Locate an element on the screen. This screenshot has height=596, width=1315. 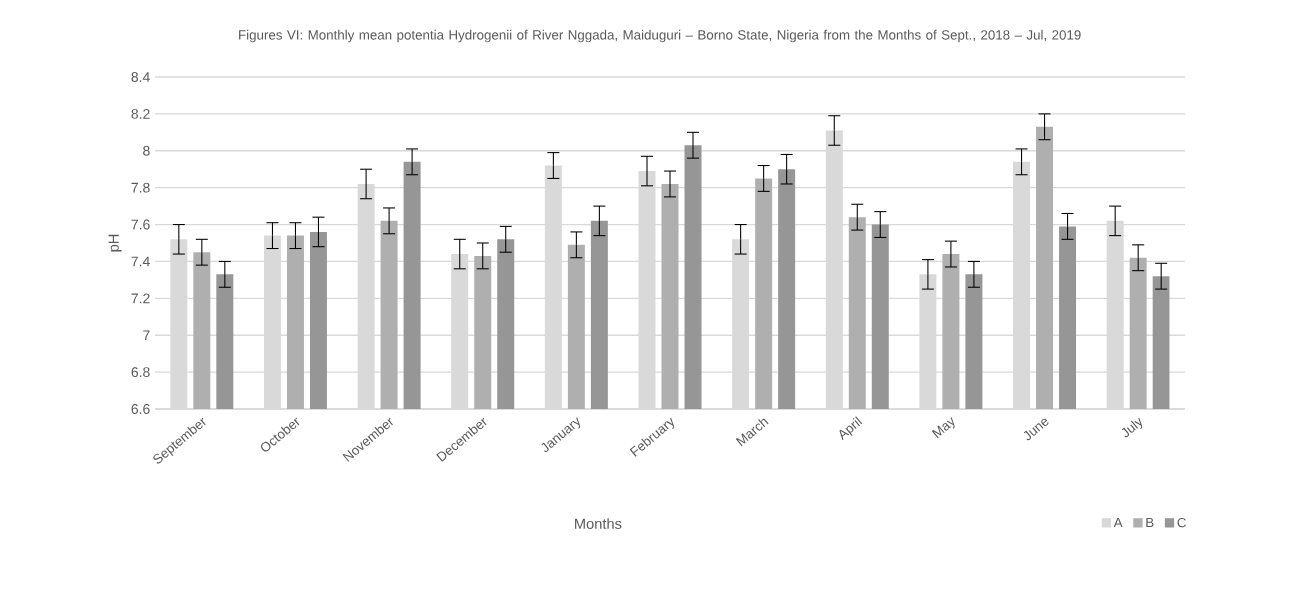
chart-title: Figures VI: Monthly mean potentia Hydrogenii of River Nggada, Maiduguri – Borno State, Nigeria from the Months of Sept., 2018 – Jul, 2019 is located at coordinates (660, 36).